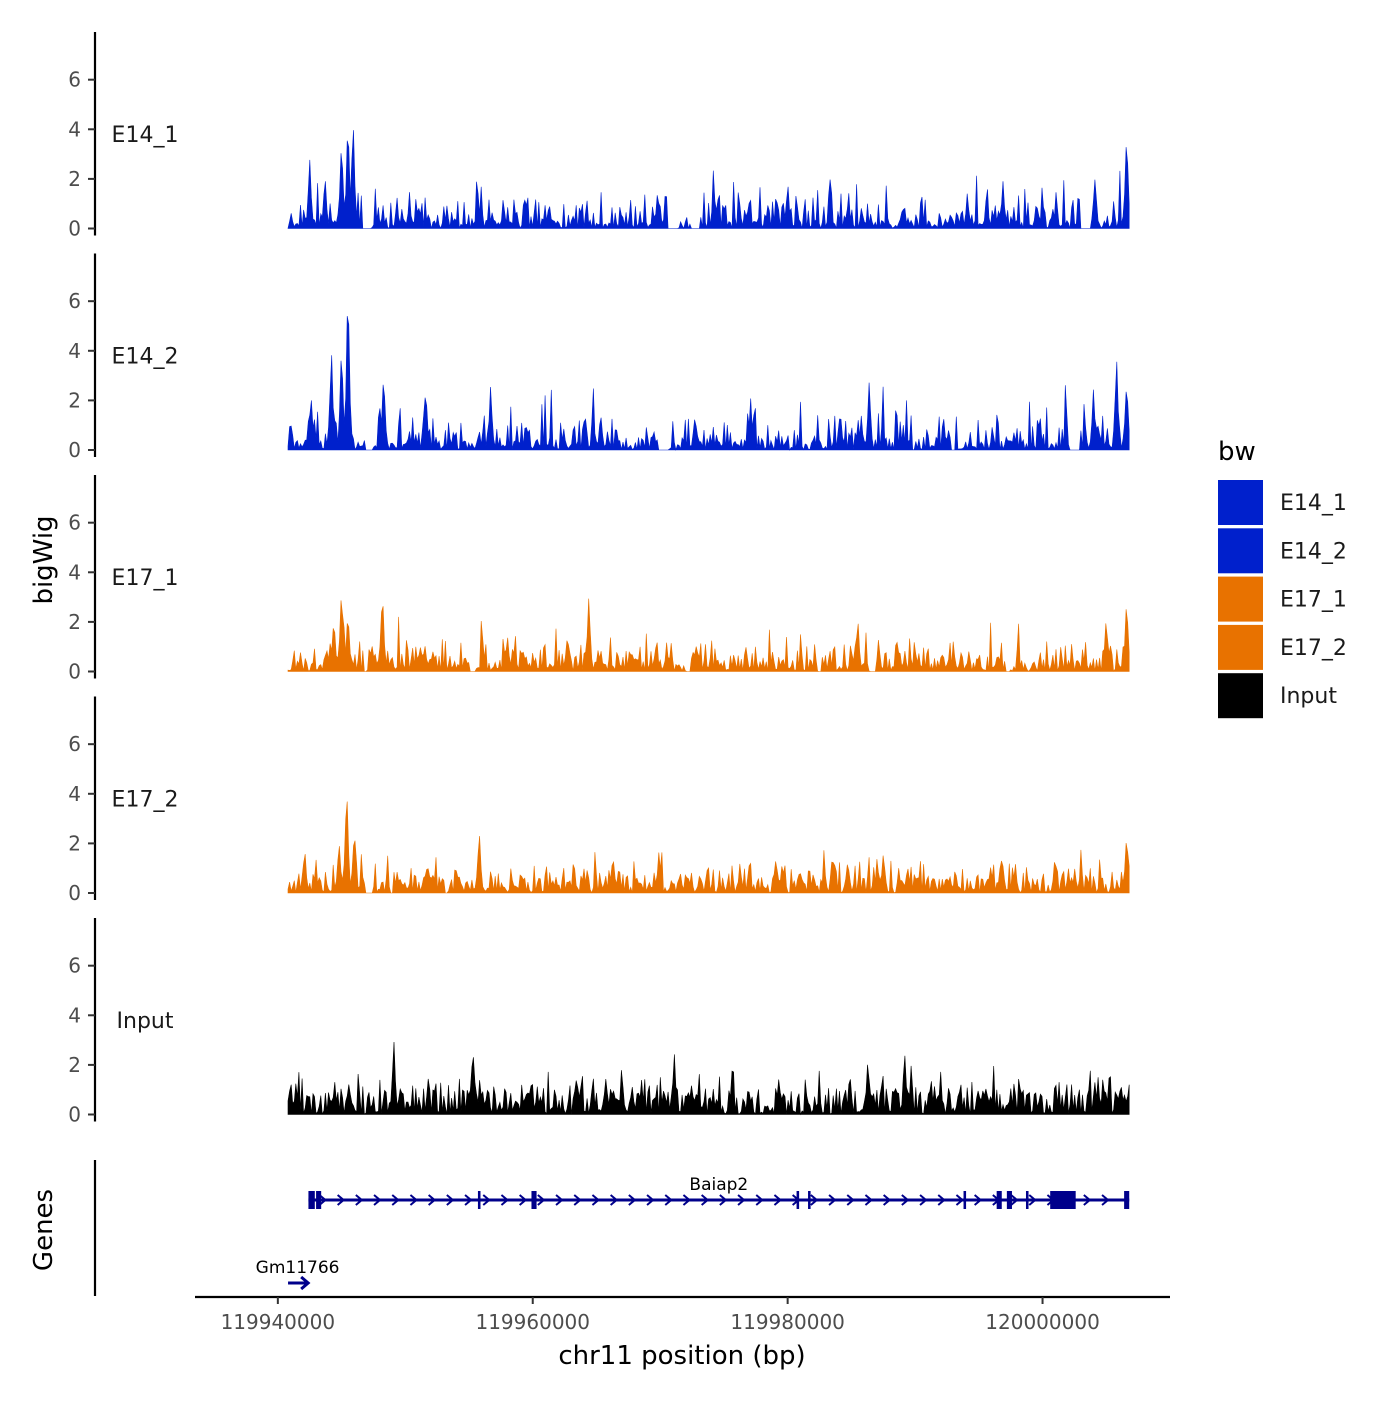  I want to click on track-label: E17_2, so click(145, 800).